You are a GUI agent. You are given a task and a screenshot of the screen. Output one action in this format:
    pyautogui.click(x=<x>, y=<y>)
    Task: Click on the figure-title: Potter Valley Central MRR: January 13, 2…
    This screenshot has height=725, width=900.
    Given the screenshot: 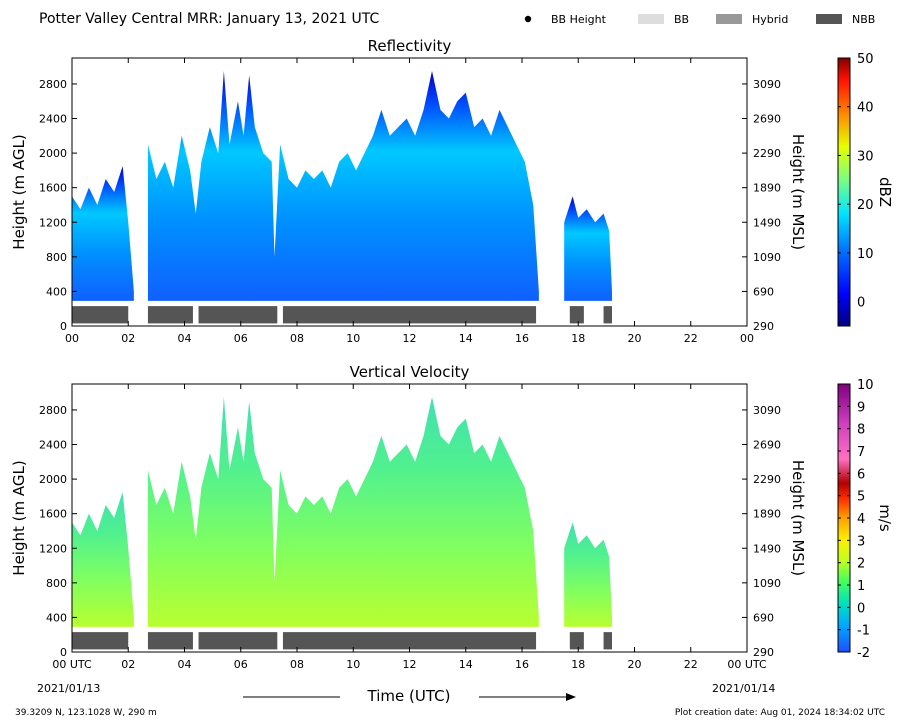 What is the action you would take?
    pyautogui.click(x=209, y=19)
    